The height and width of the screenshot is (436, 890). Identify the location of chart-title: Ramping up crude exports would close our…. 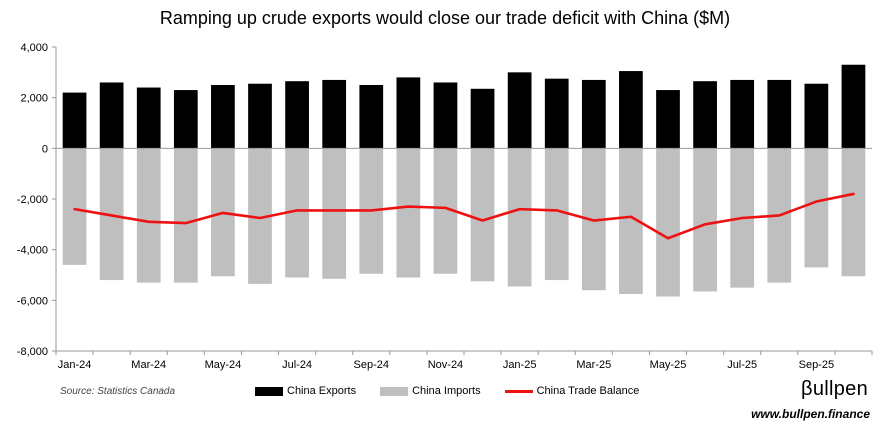
(445, 18).